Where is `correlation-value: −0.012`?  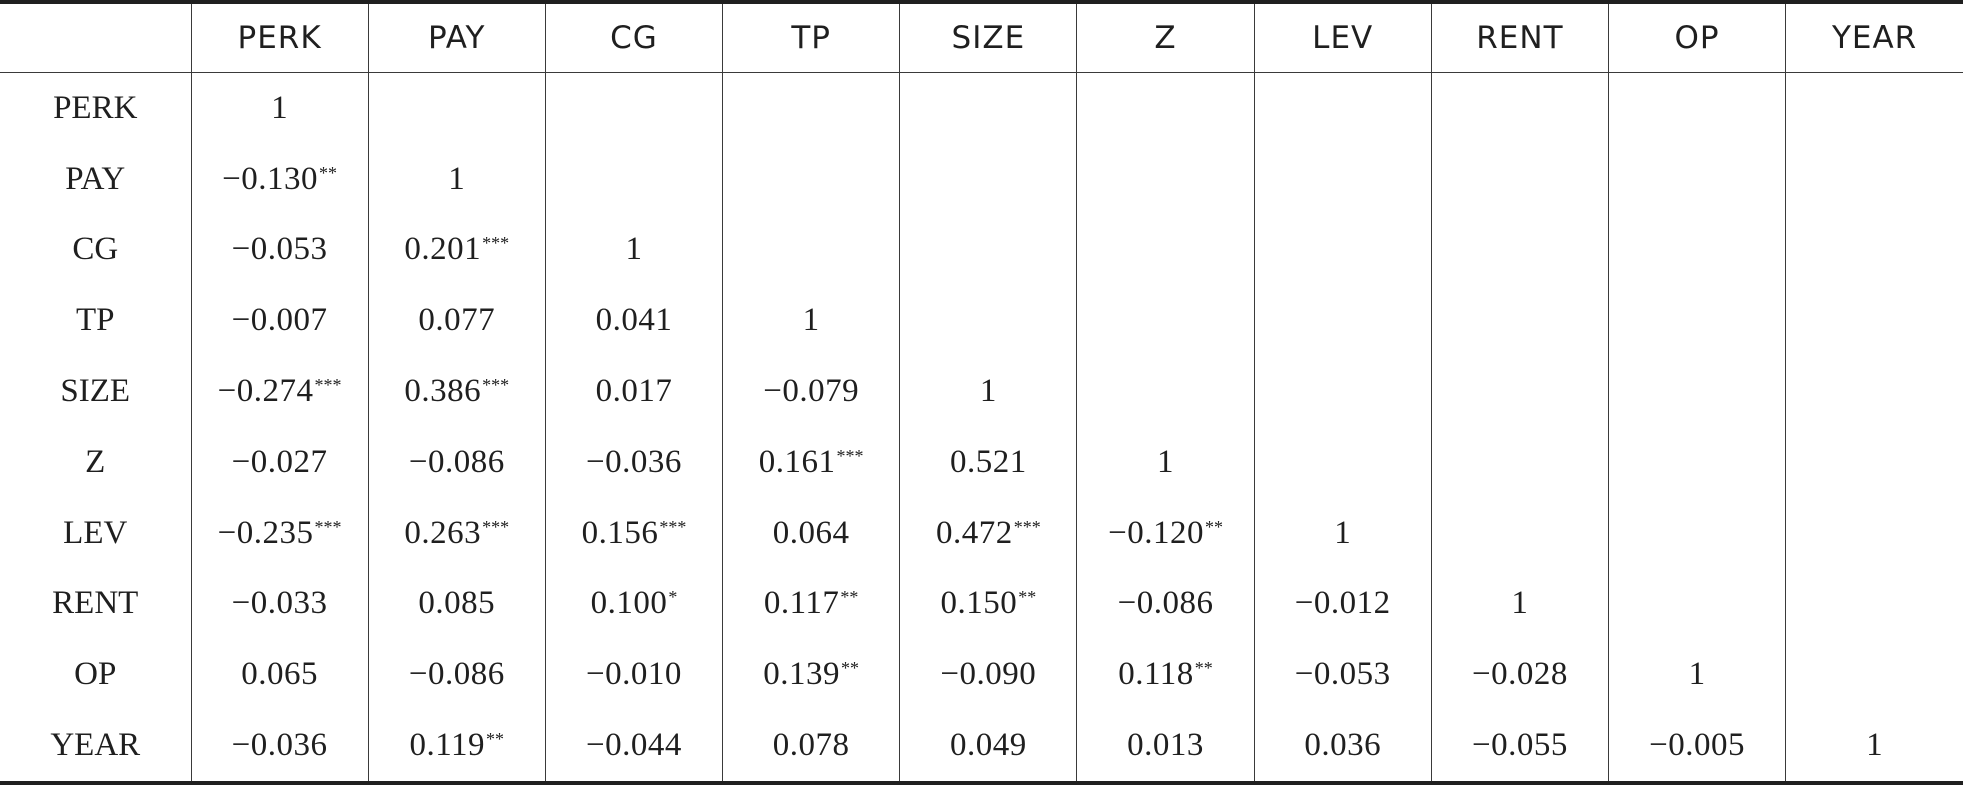 correlation-value: −0.012 is located at coordinates (1342, 603).